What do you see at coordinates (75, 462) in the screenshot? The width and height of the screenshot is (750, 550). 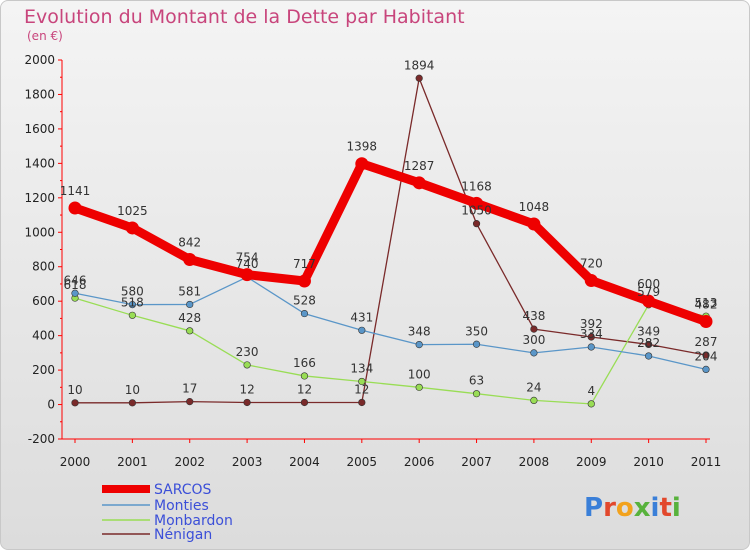 I see `x-tick-label: 2000` at bounding box center [75, 462].